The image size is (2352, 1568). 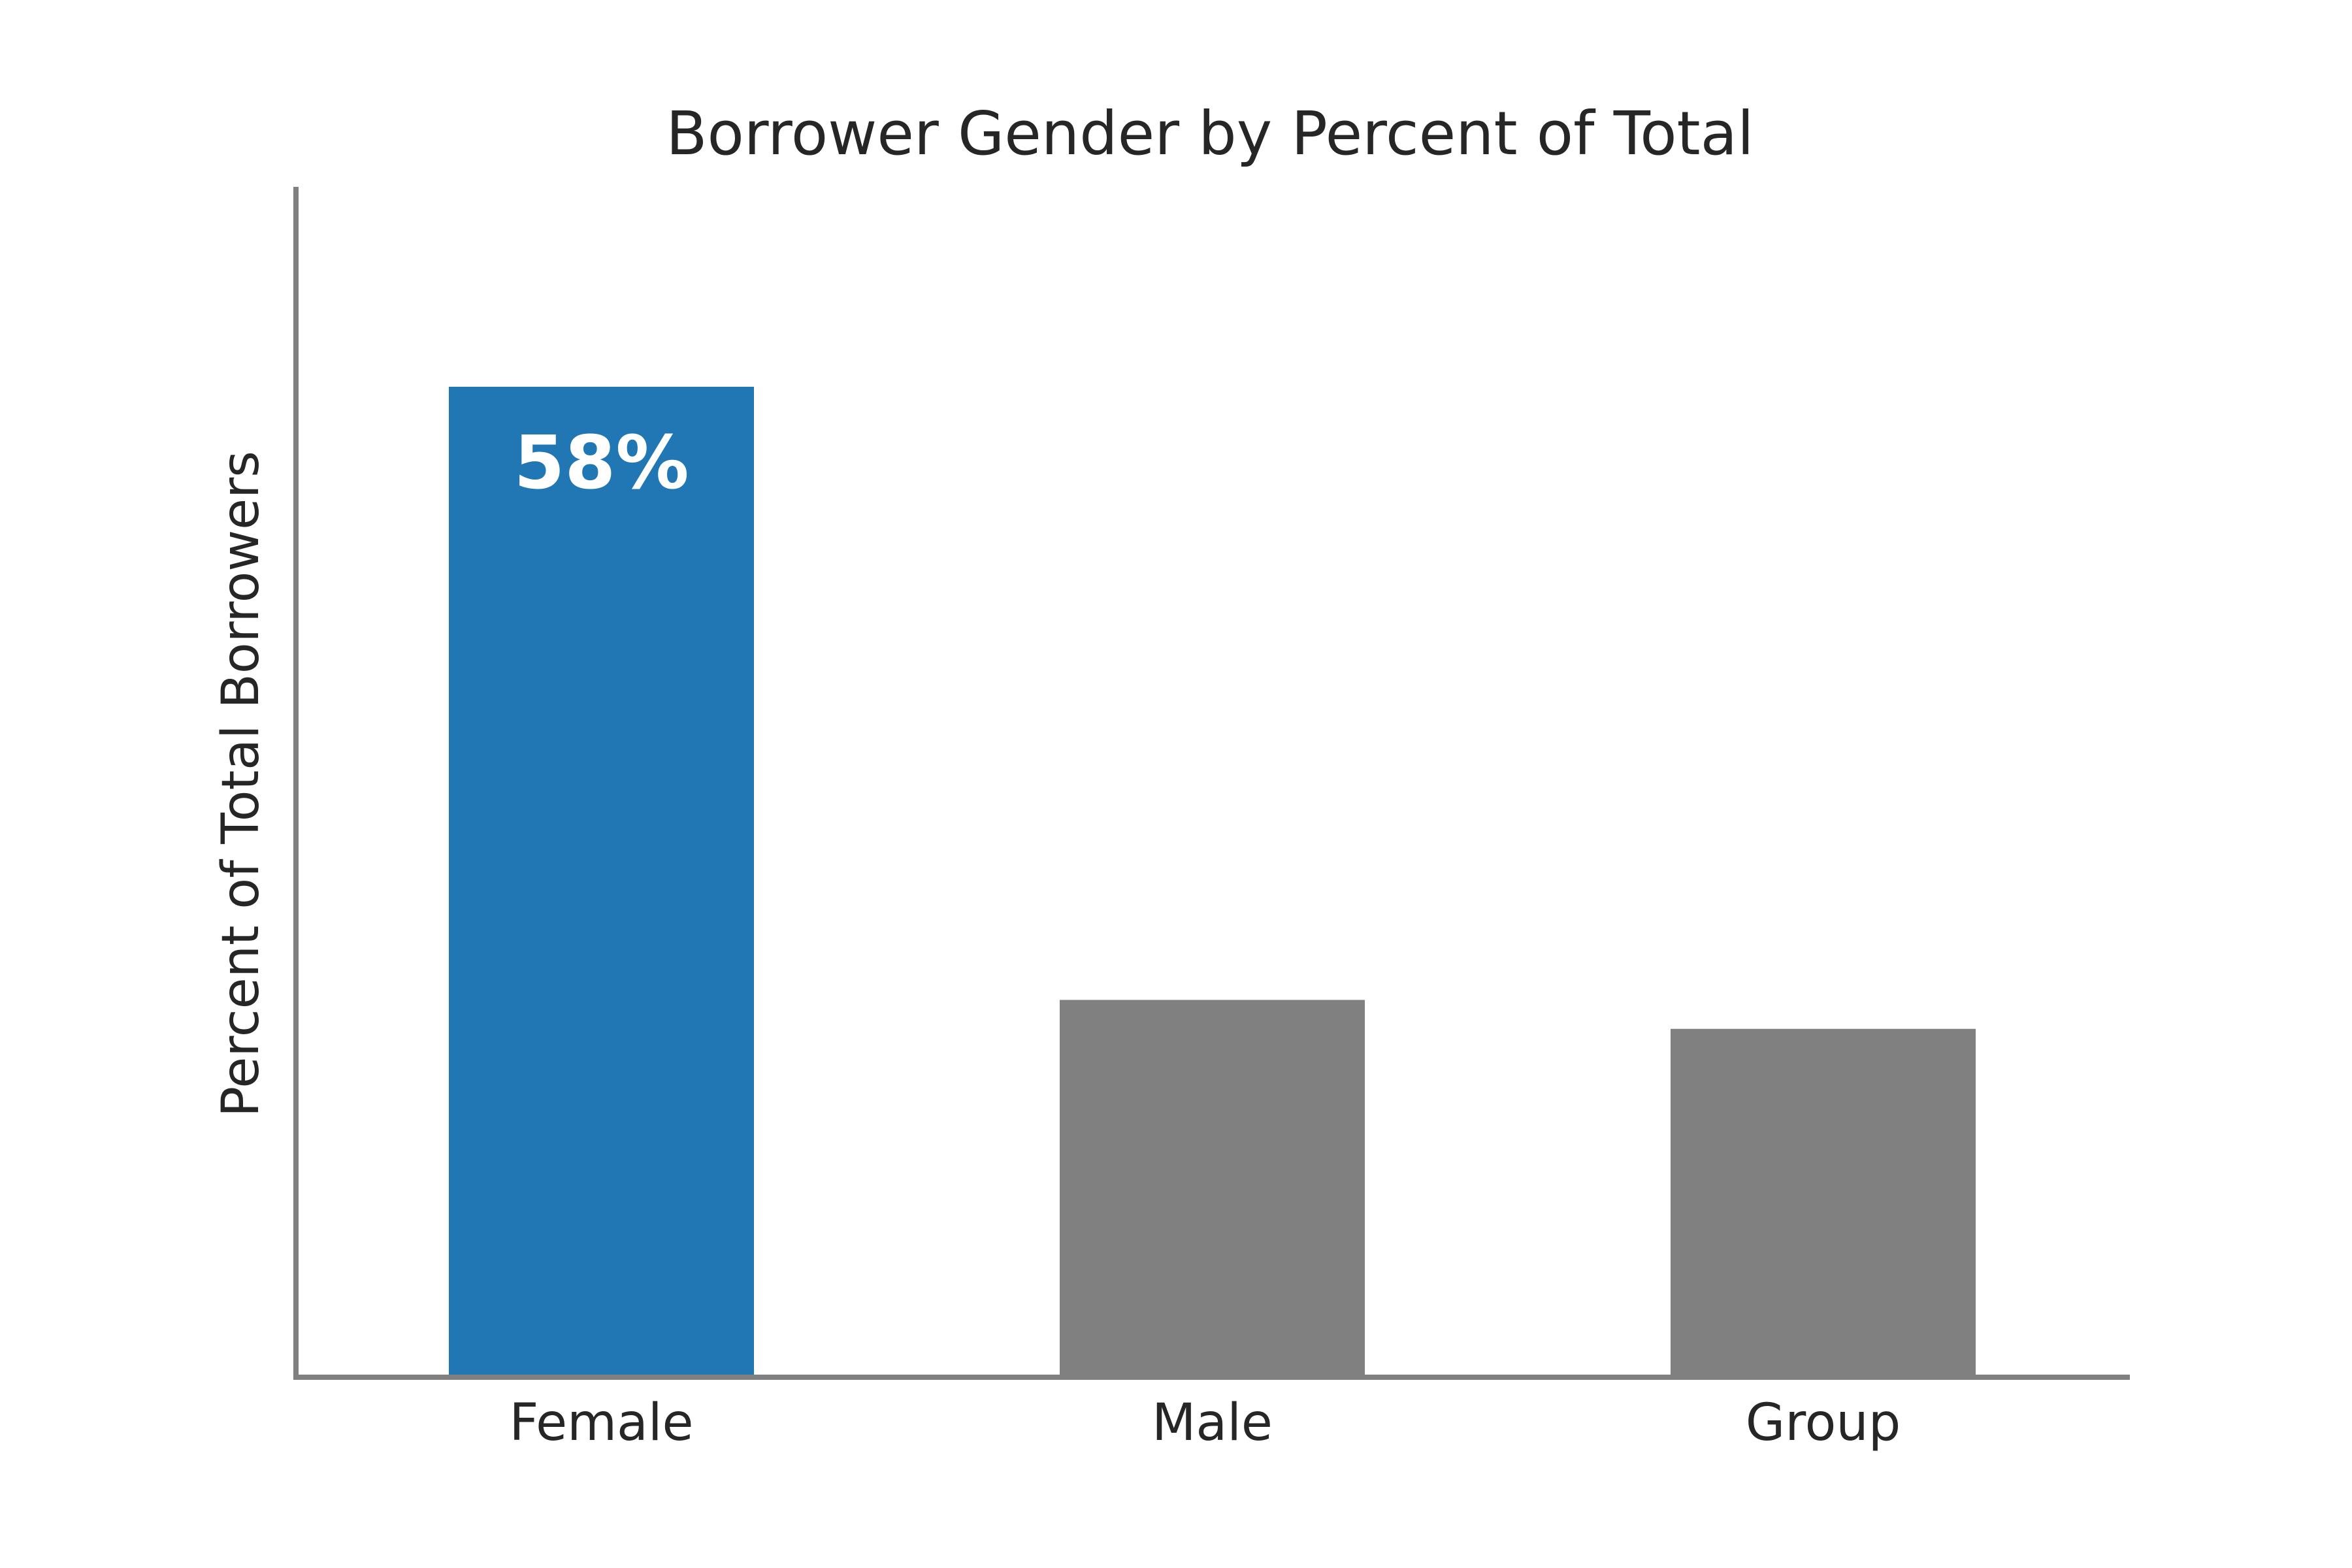 What do you see at coordinates (241, 784) in the screenshot?
I see `y-axis-label: Percent of Total Borrowers` at bounding box center [241, 784].